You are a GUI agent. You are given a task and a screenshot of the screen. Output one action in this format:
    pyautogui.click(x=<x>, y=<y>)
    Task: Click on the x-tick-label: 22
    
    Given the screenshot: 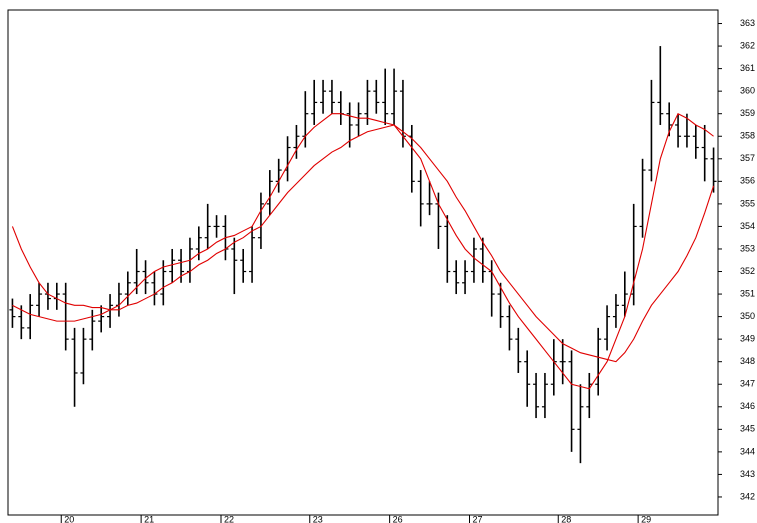 What is the action you would take?
    pyautogui.click(x=229, y=518)
    